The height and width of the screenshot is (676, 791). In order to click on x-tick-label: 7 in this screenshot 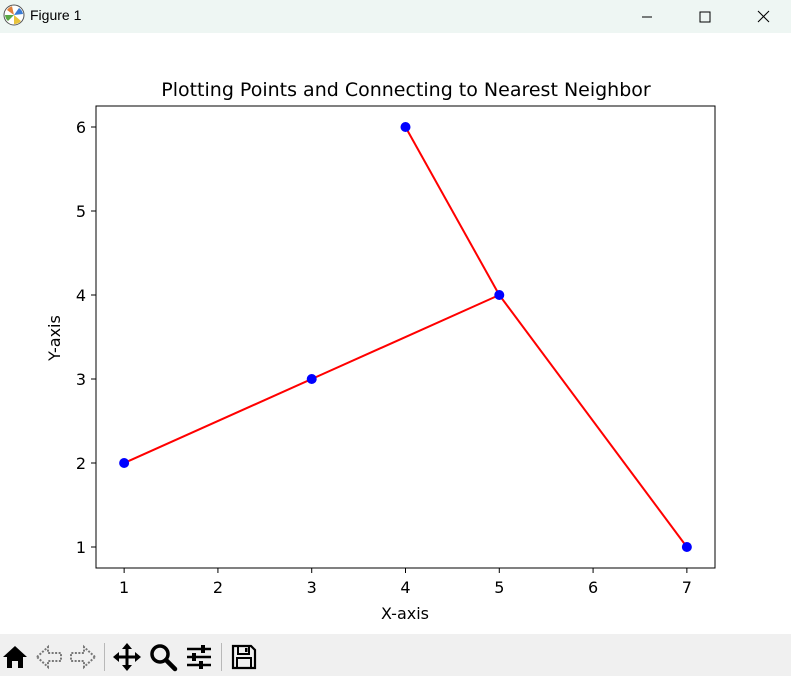, I will do `click(687, 587)`.